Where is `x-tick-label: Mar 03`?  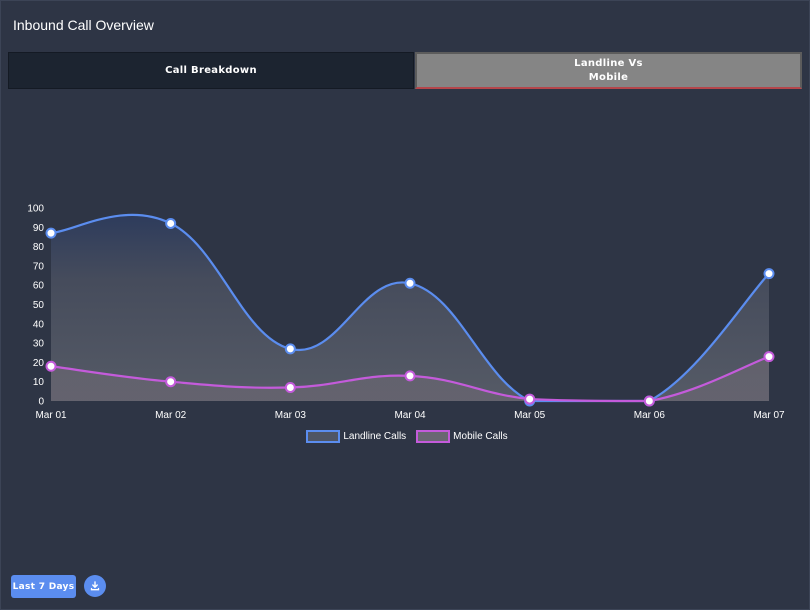
x-tick-label: Mar 03 is located at coordinates (291, 415).